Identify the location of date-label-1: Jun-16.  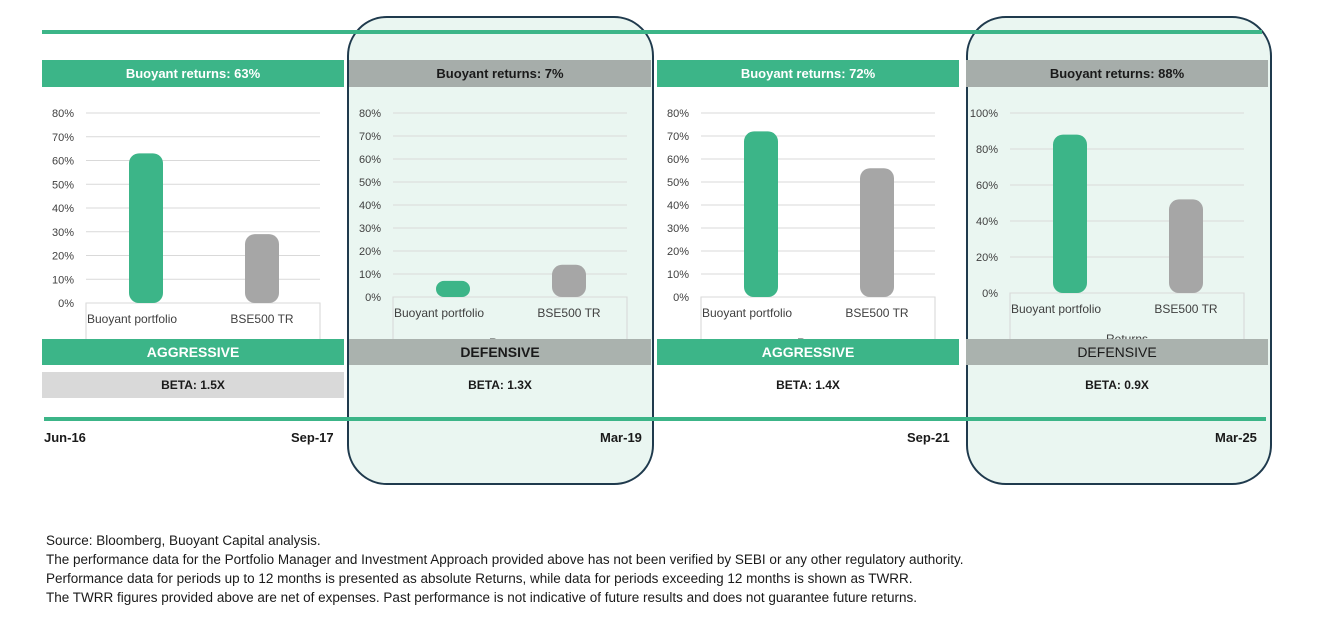
(65, 437).